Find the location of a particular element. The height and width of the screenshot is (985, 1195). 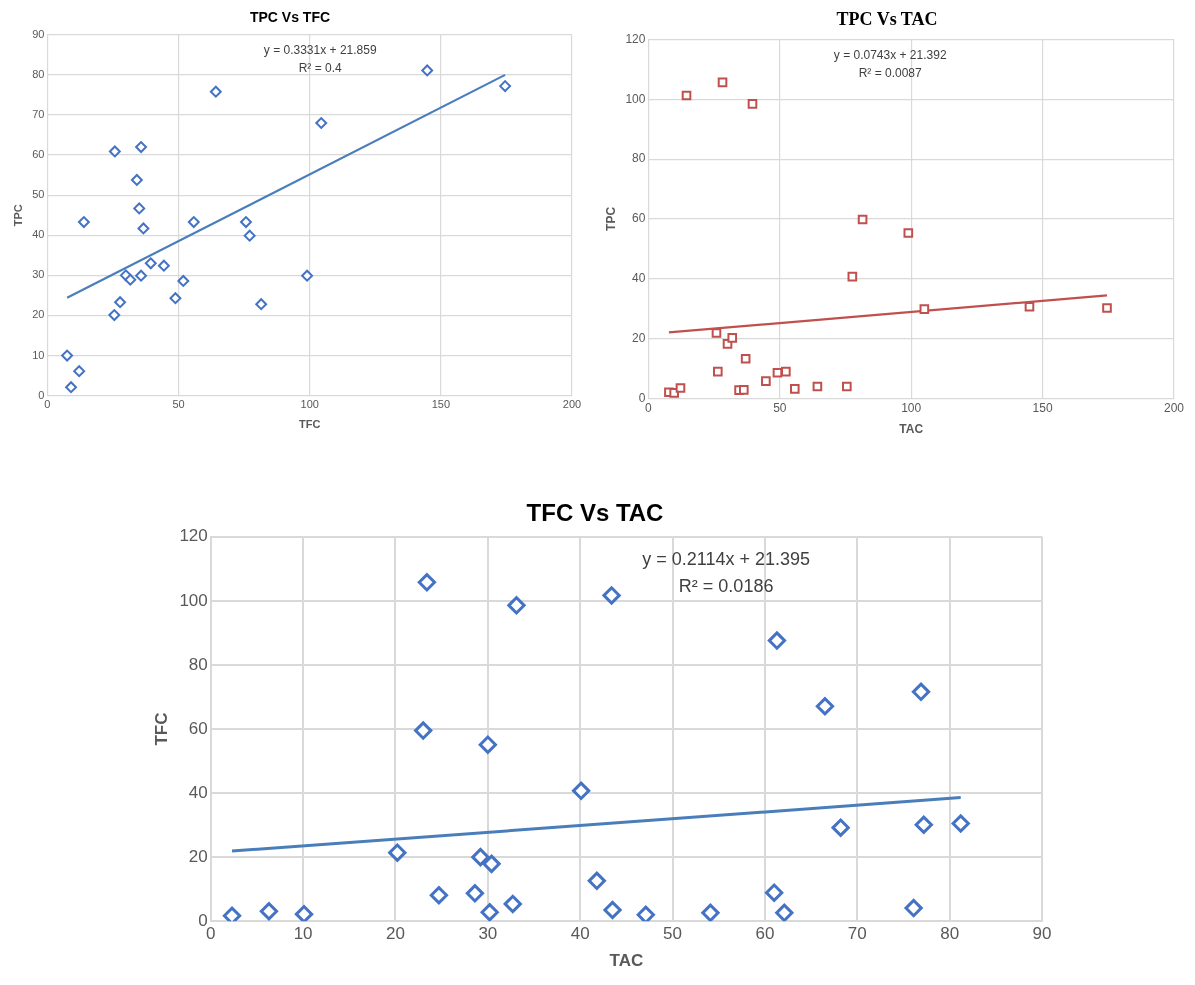

y-tick-label: 120 is located at coordinates (193, 536).